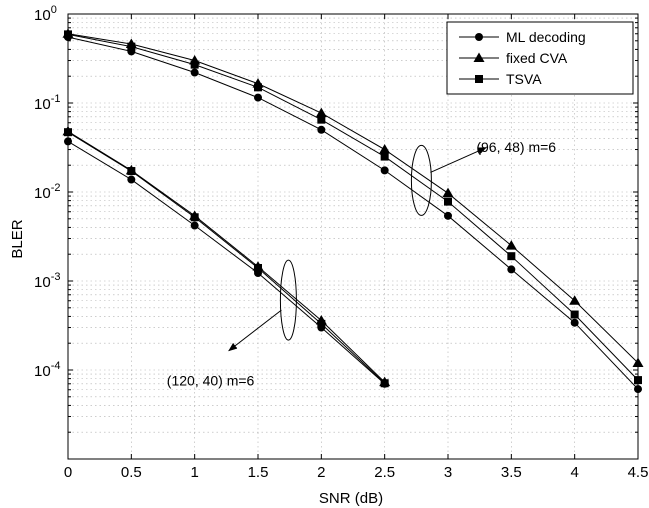 The height and width of the screenshot is (508, 649). What do you see at coordinates (638, 472) in the screenshot?
I see `x-tick-label: 4.5` at bounding box center [638, 472].